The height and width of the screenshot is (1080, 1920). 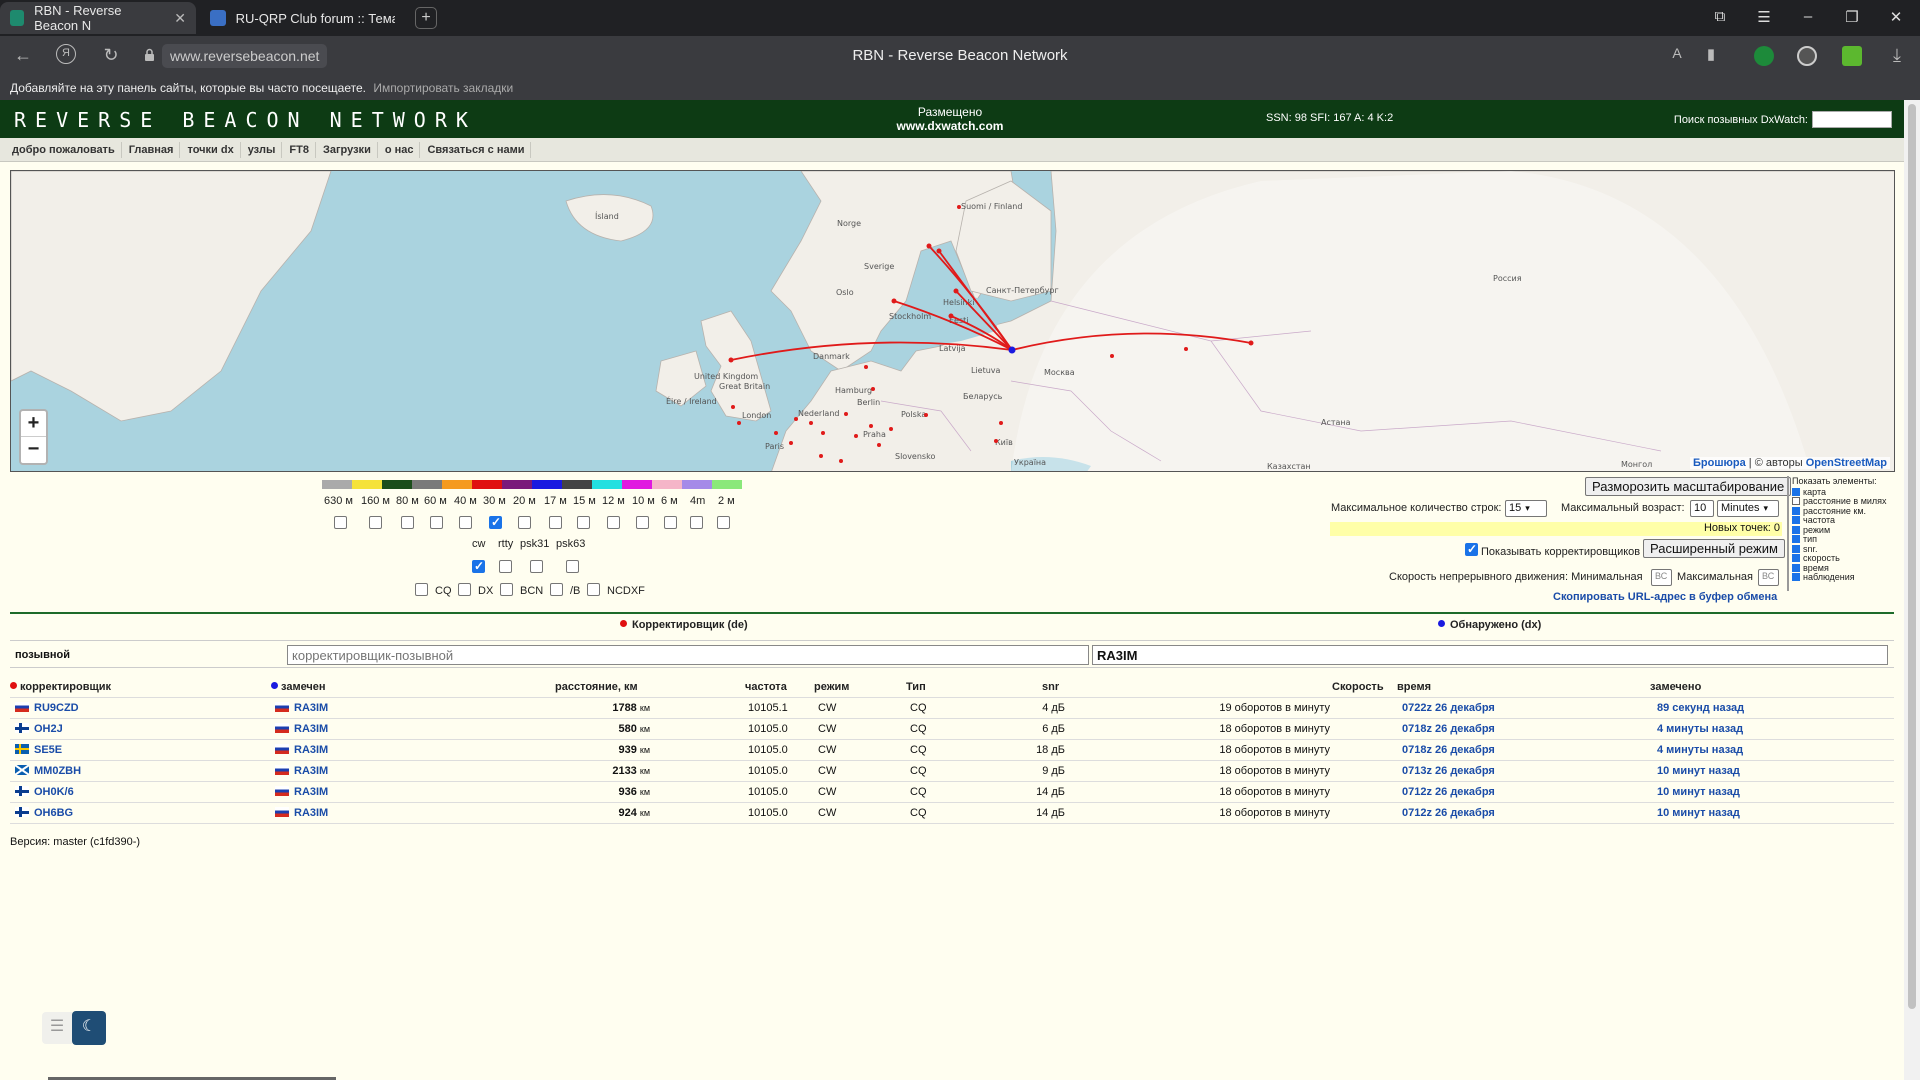 What do you see at coordinates (298, 687) in the screenshot?
I see `col-header-spotted: замечен` at bounding box center [298, 687].